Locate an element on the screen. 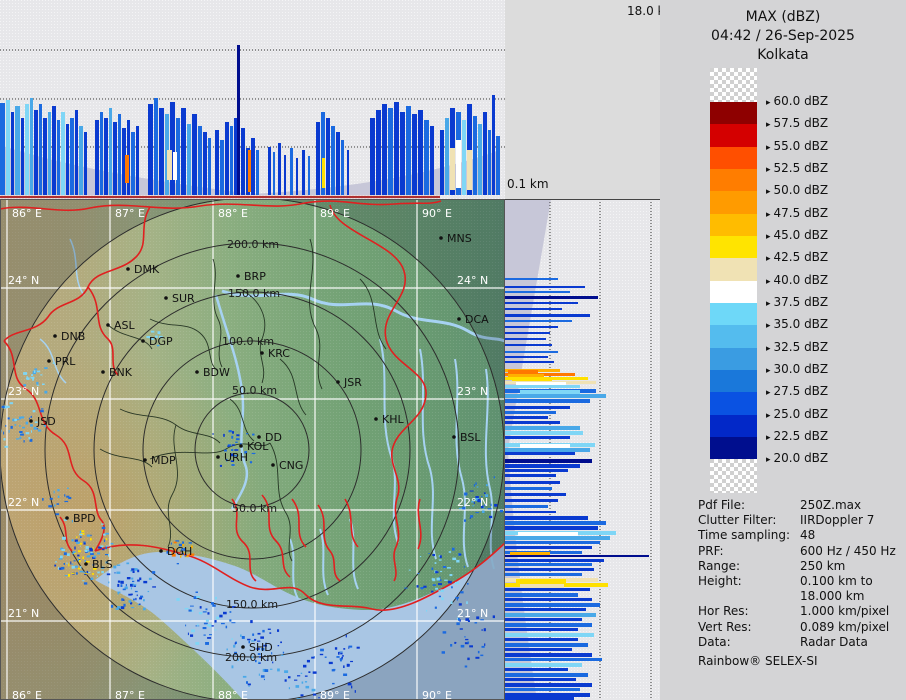 This screenshot has height=700, width=906. metadata-label: Hor Res: is located at coordinates (723, 611).